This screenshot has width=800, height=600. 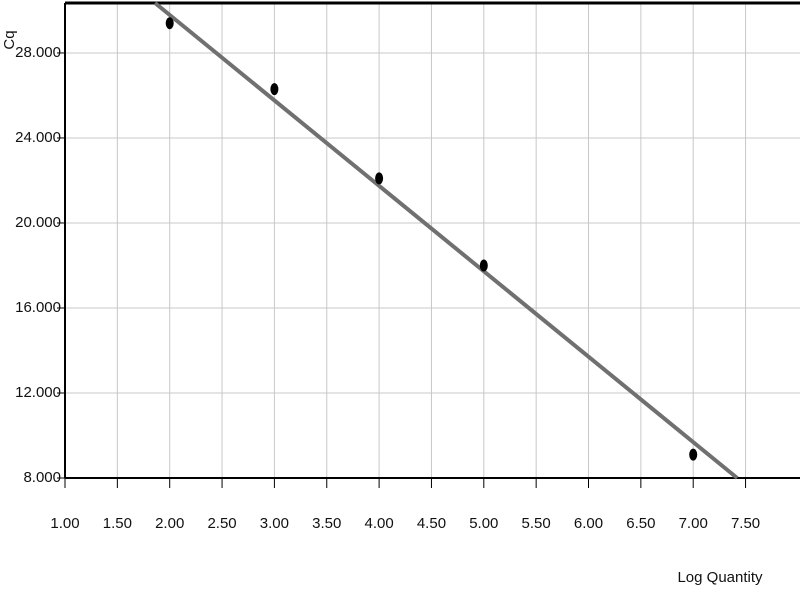 I want to click on y-tick-label: 28.000, so click(x=38, y=52).